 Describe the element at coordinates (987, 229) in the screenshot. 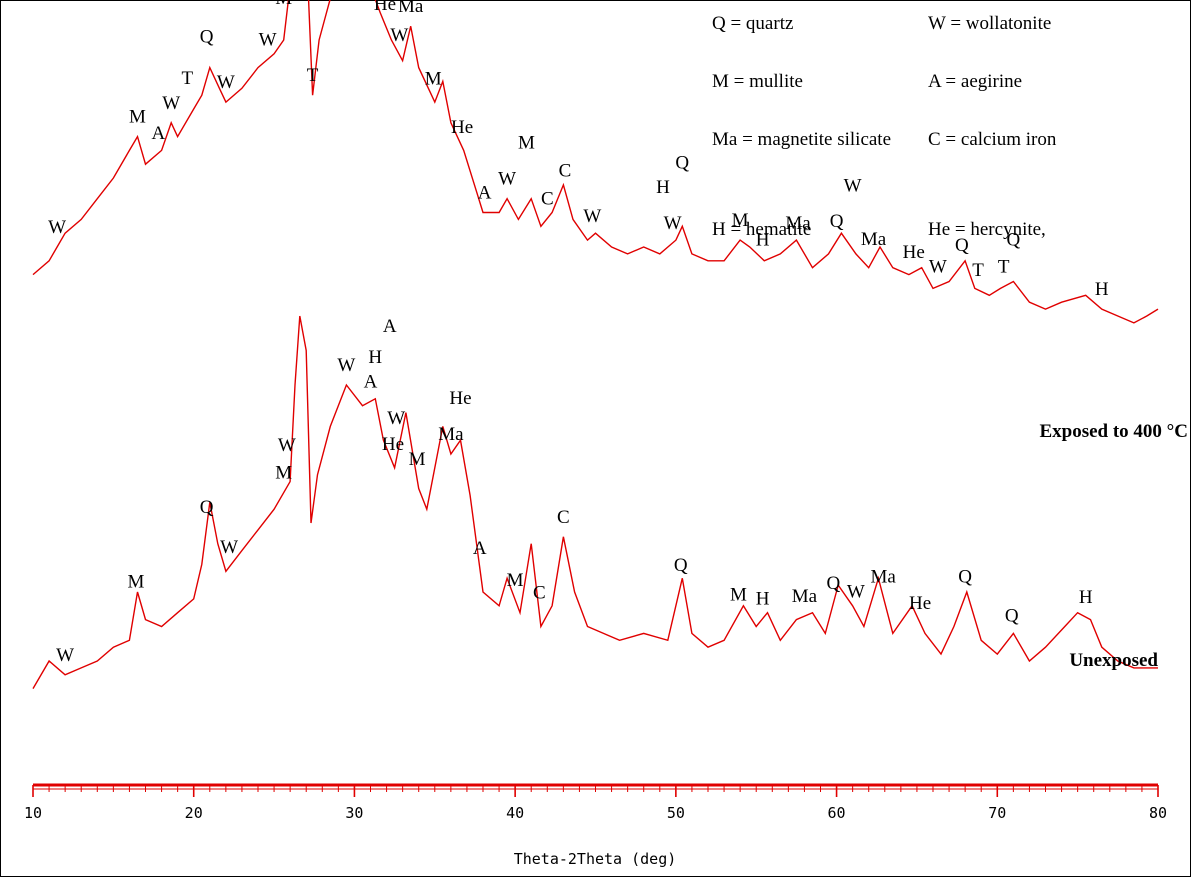

I see `legend-entry: He = hercynite,` at that location.